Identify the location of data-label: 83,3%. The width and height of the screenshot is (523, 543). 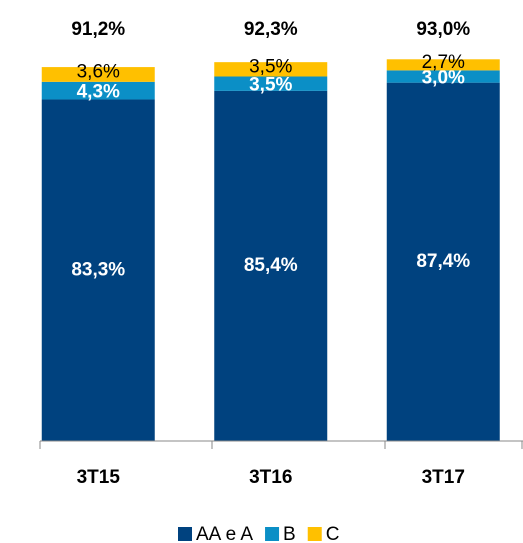
(98, 269).